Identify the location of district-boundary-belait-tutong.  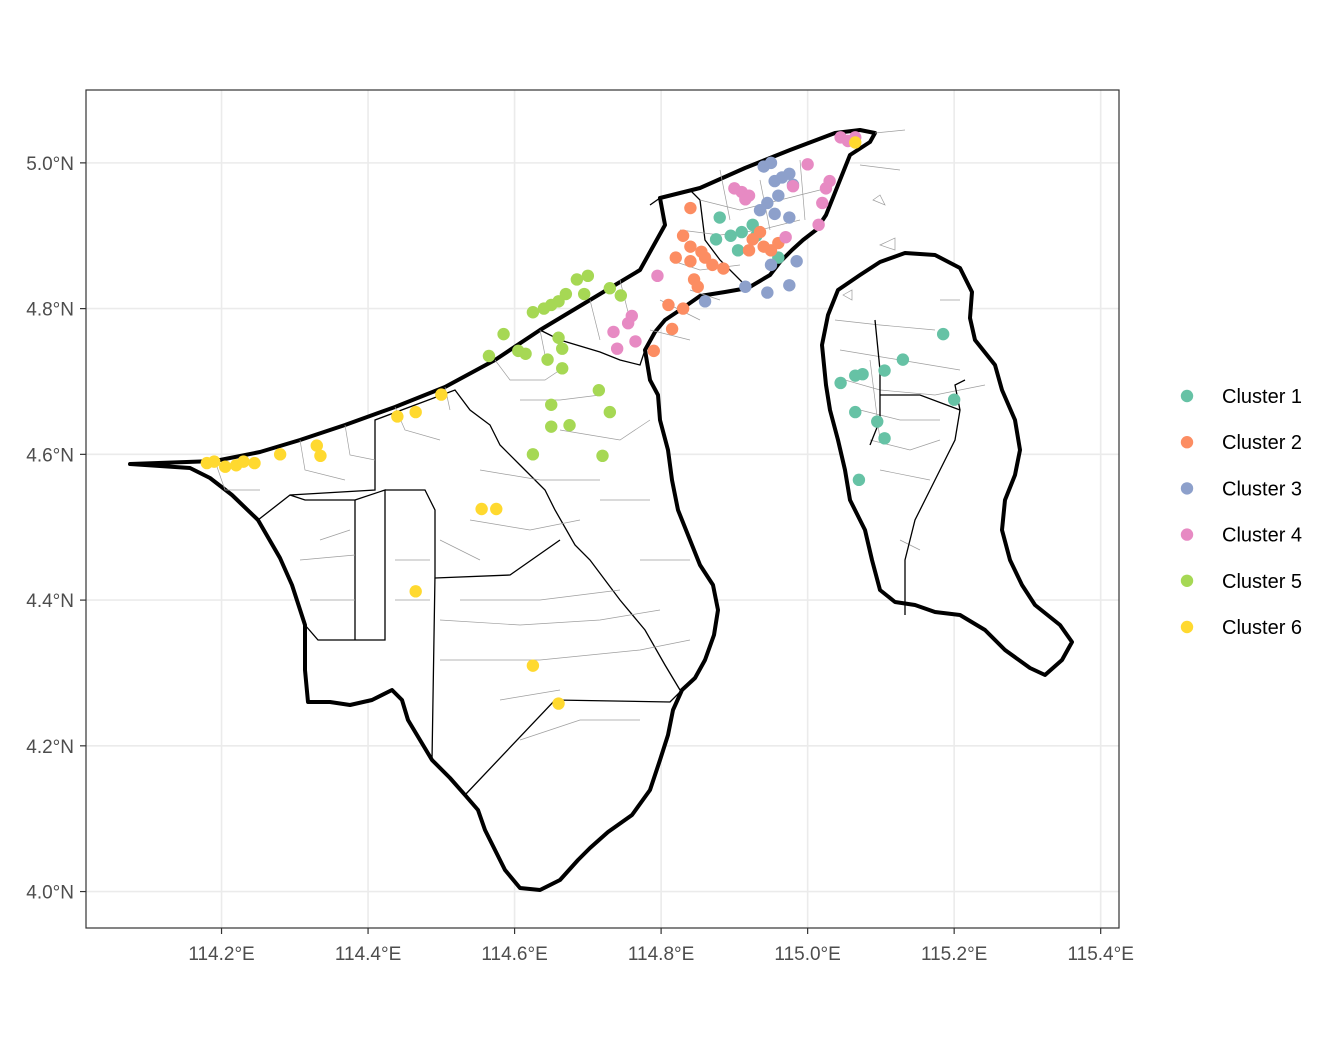
(469, 540).